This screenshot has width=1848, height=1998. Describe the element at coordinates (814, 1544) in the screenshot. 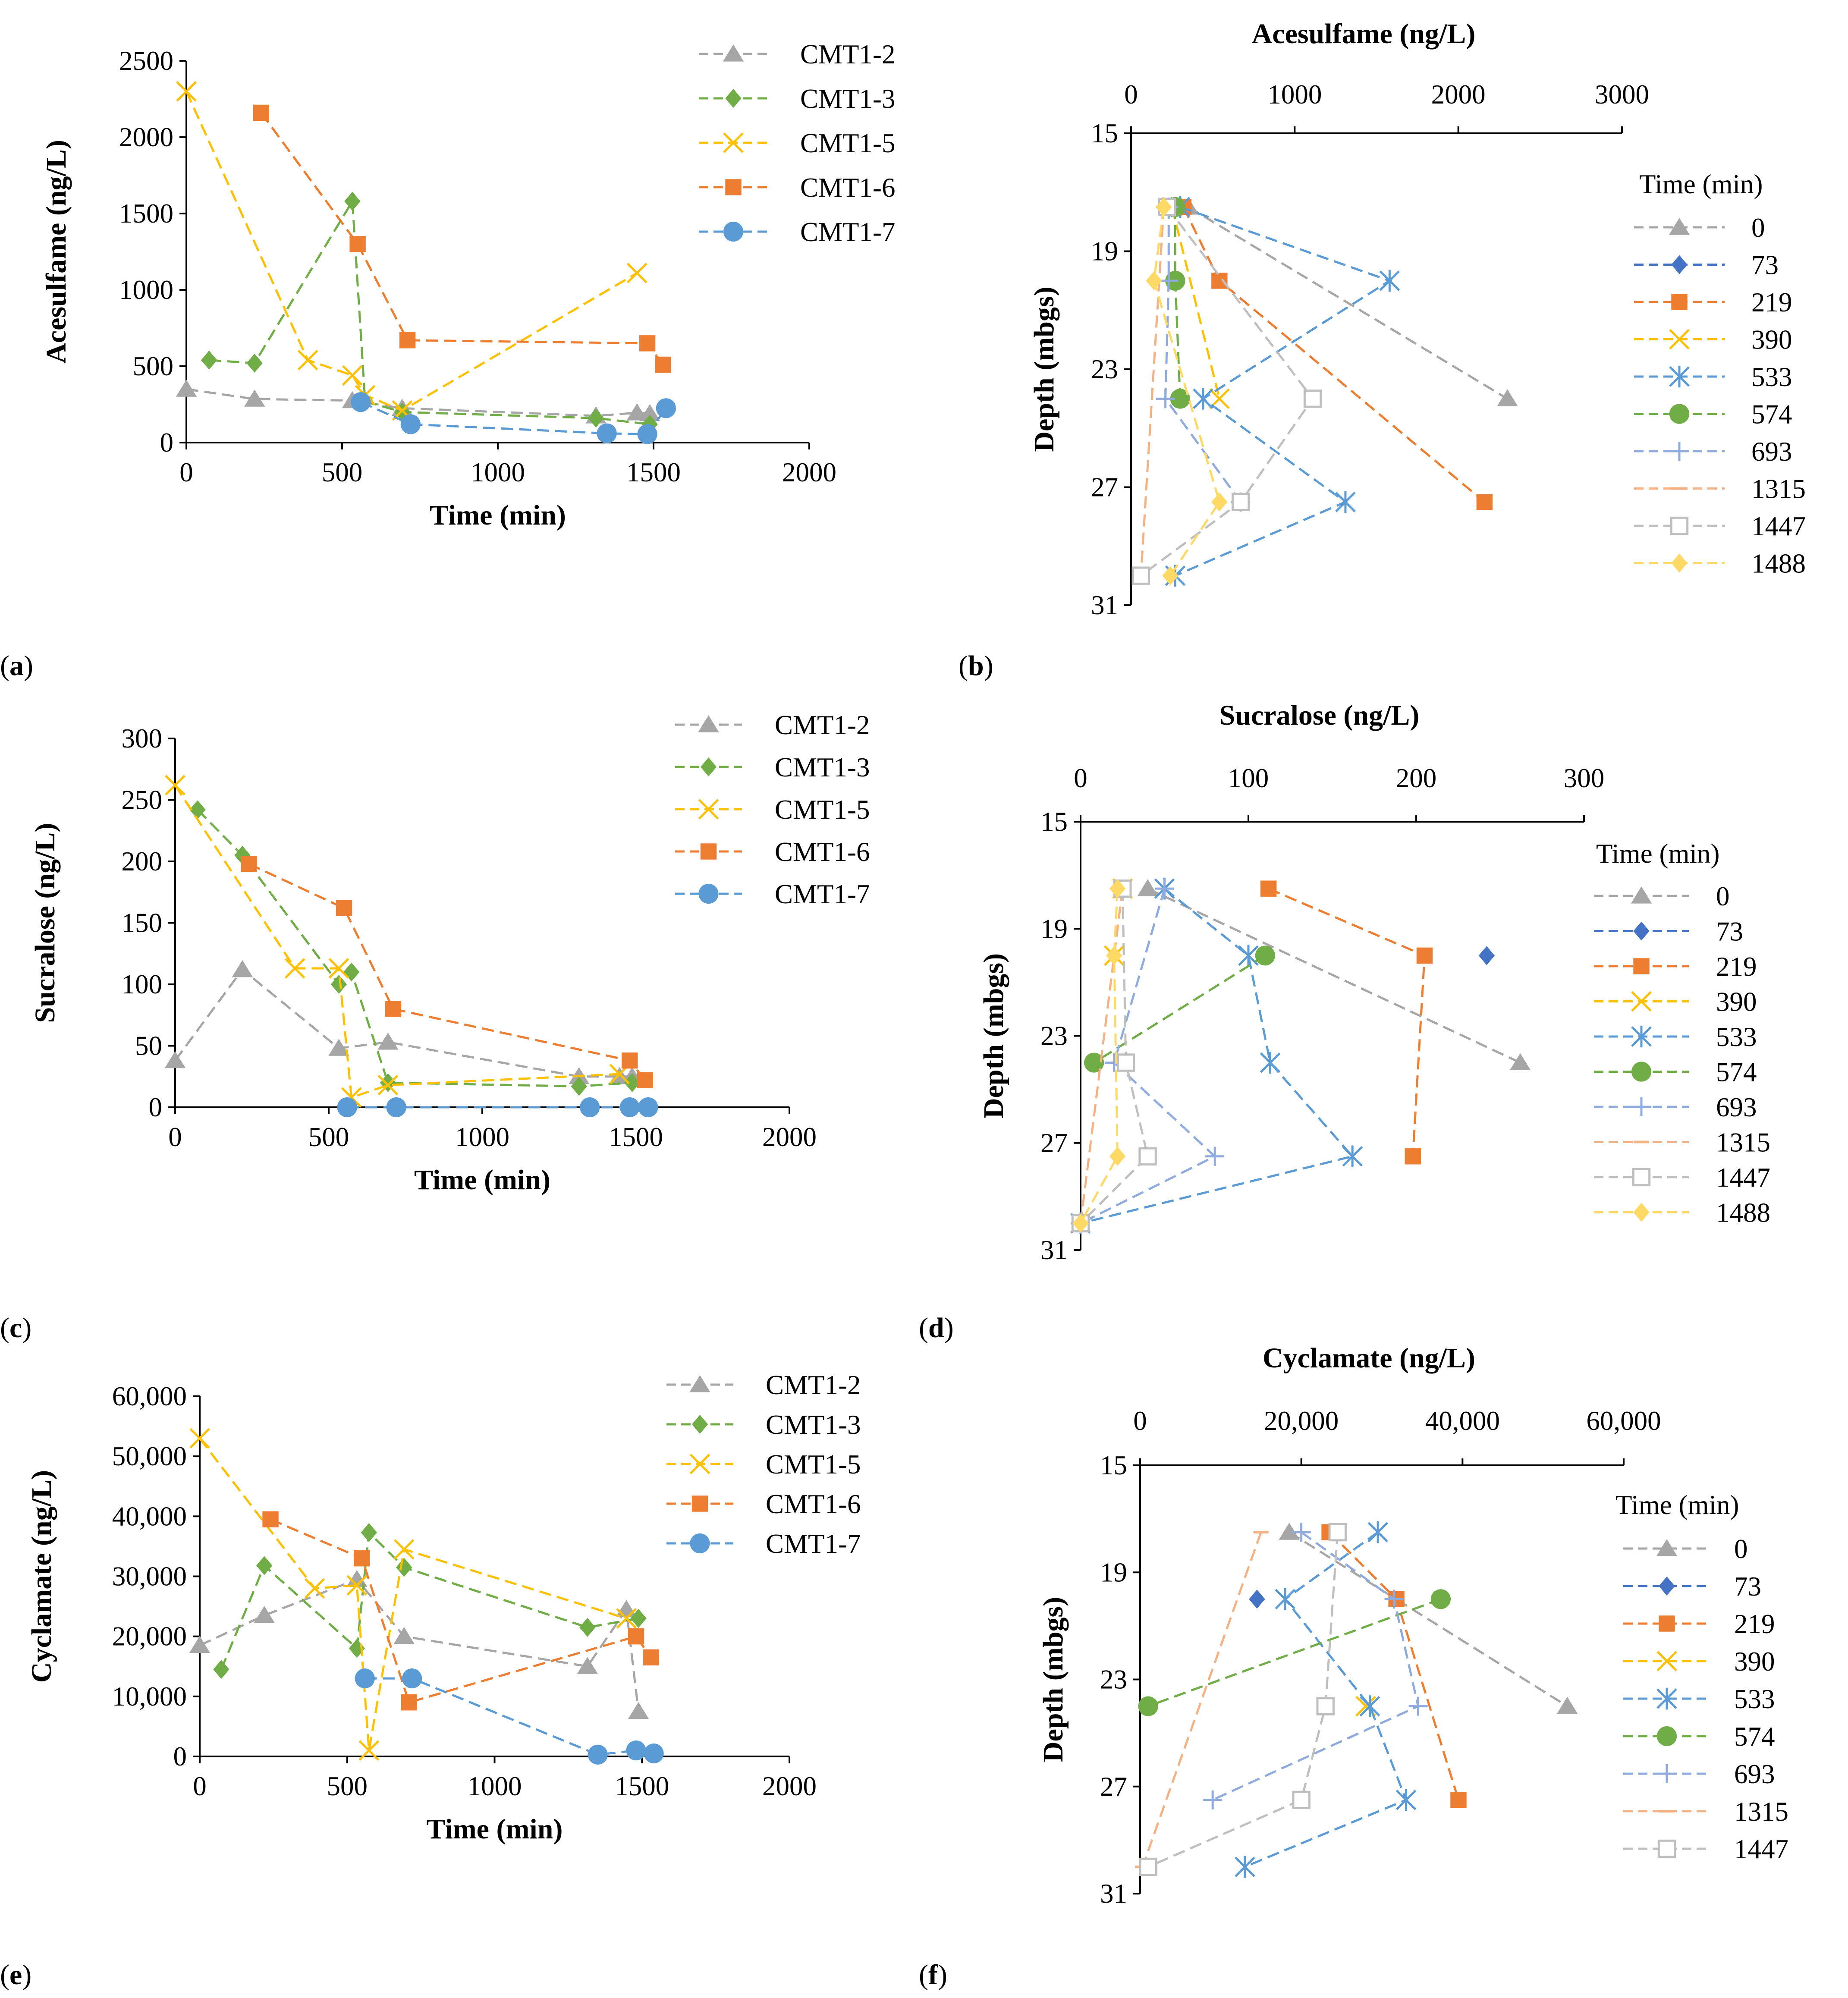

I see `legend-label: CMT1-7` at that location.